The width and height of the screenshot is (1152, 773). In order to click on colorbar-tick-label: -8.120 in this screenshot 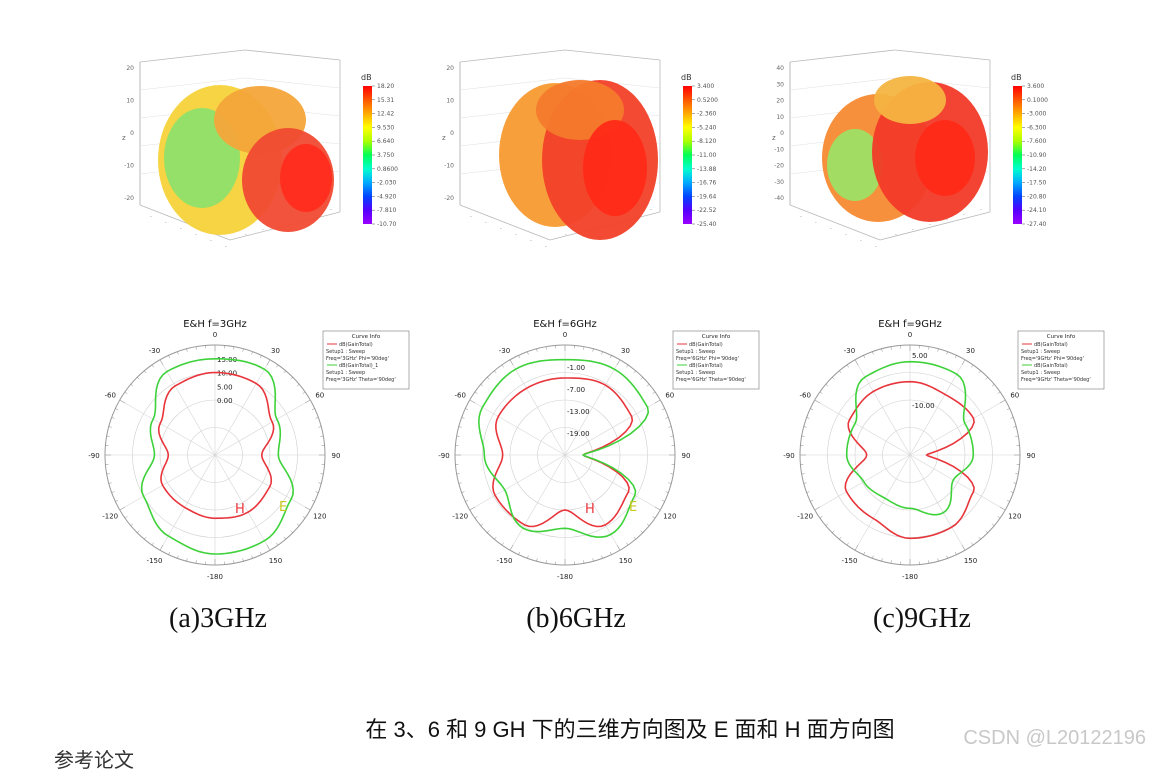, I will do `click(707, 141)`.